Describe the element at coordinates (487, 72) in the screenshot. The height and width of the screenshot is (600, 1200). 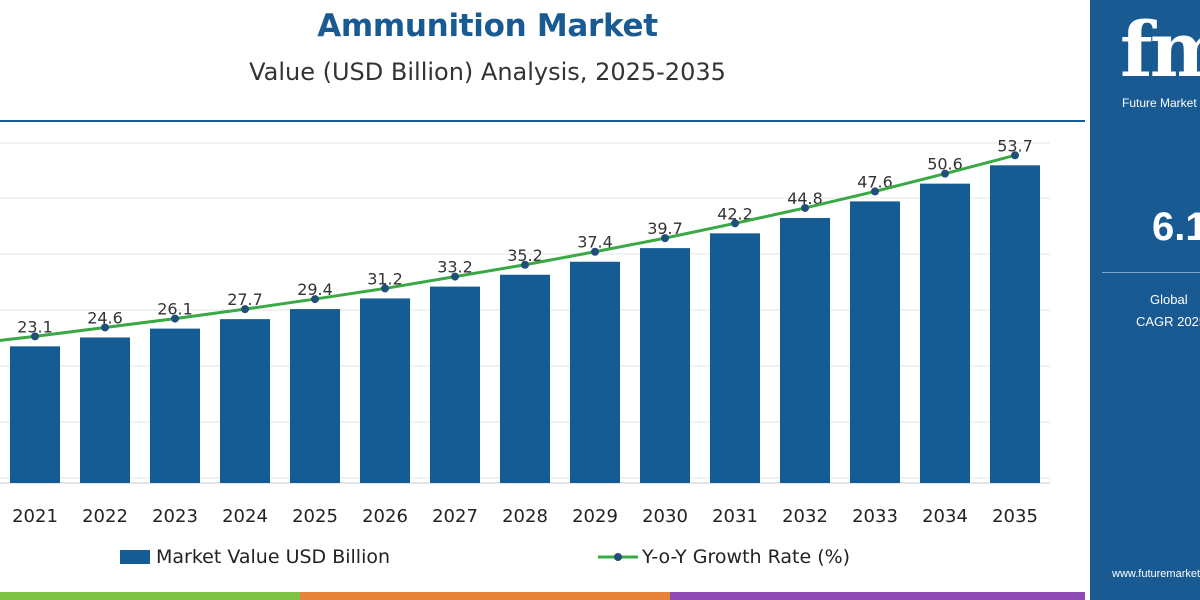
I see `chart-subtitle: Value (USD Billion) Analysis, 2025-2035` at that location.